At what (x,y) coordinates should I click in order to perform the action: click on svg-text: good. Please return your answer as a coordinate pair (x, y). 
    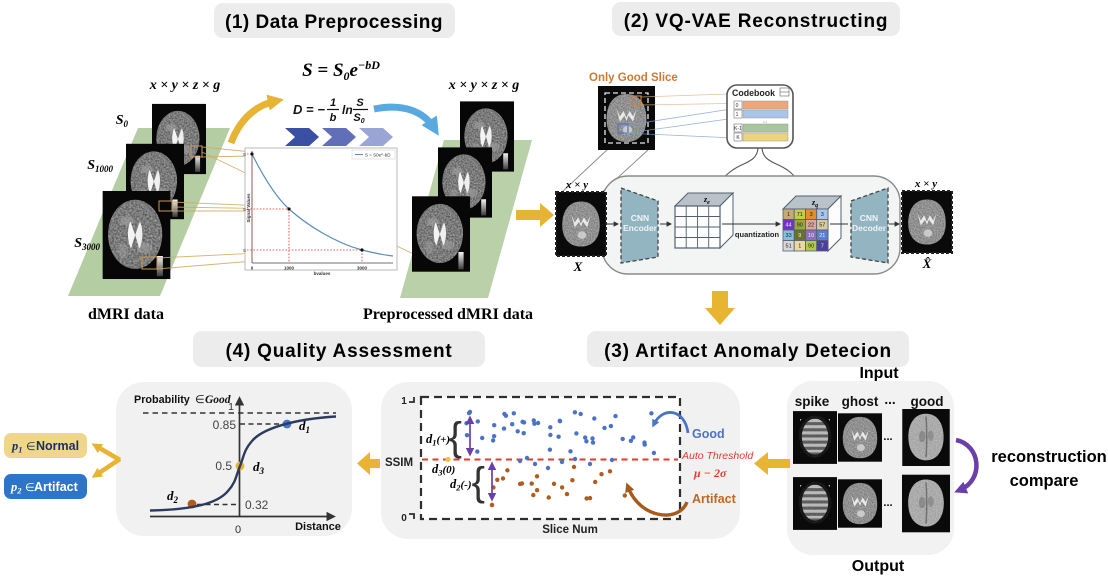
    Looking at the image, I should click on (927, 401).